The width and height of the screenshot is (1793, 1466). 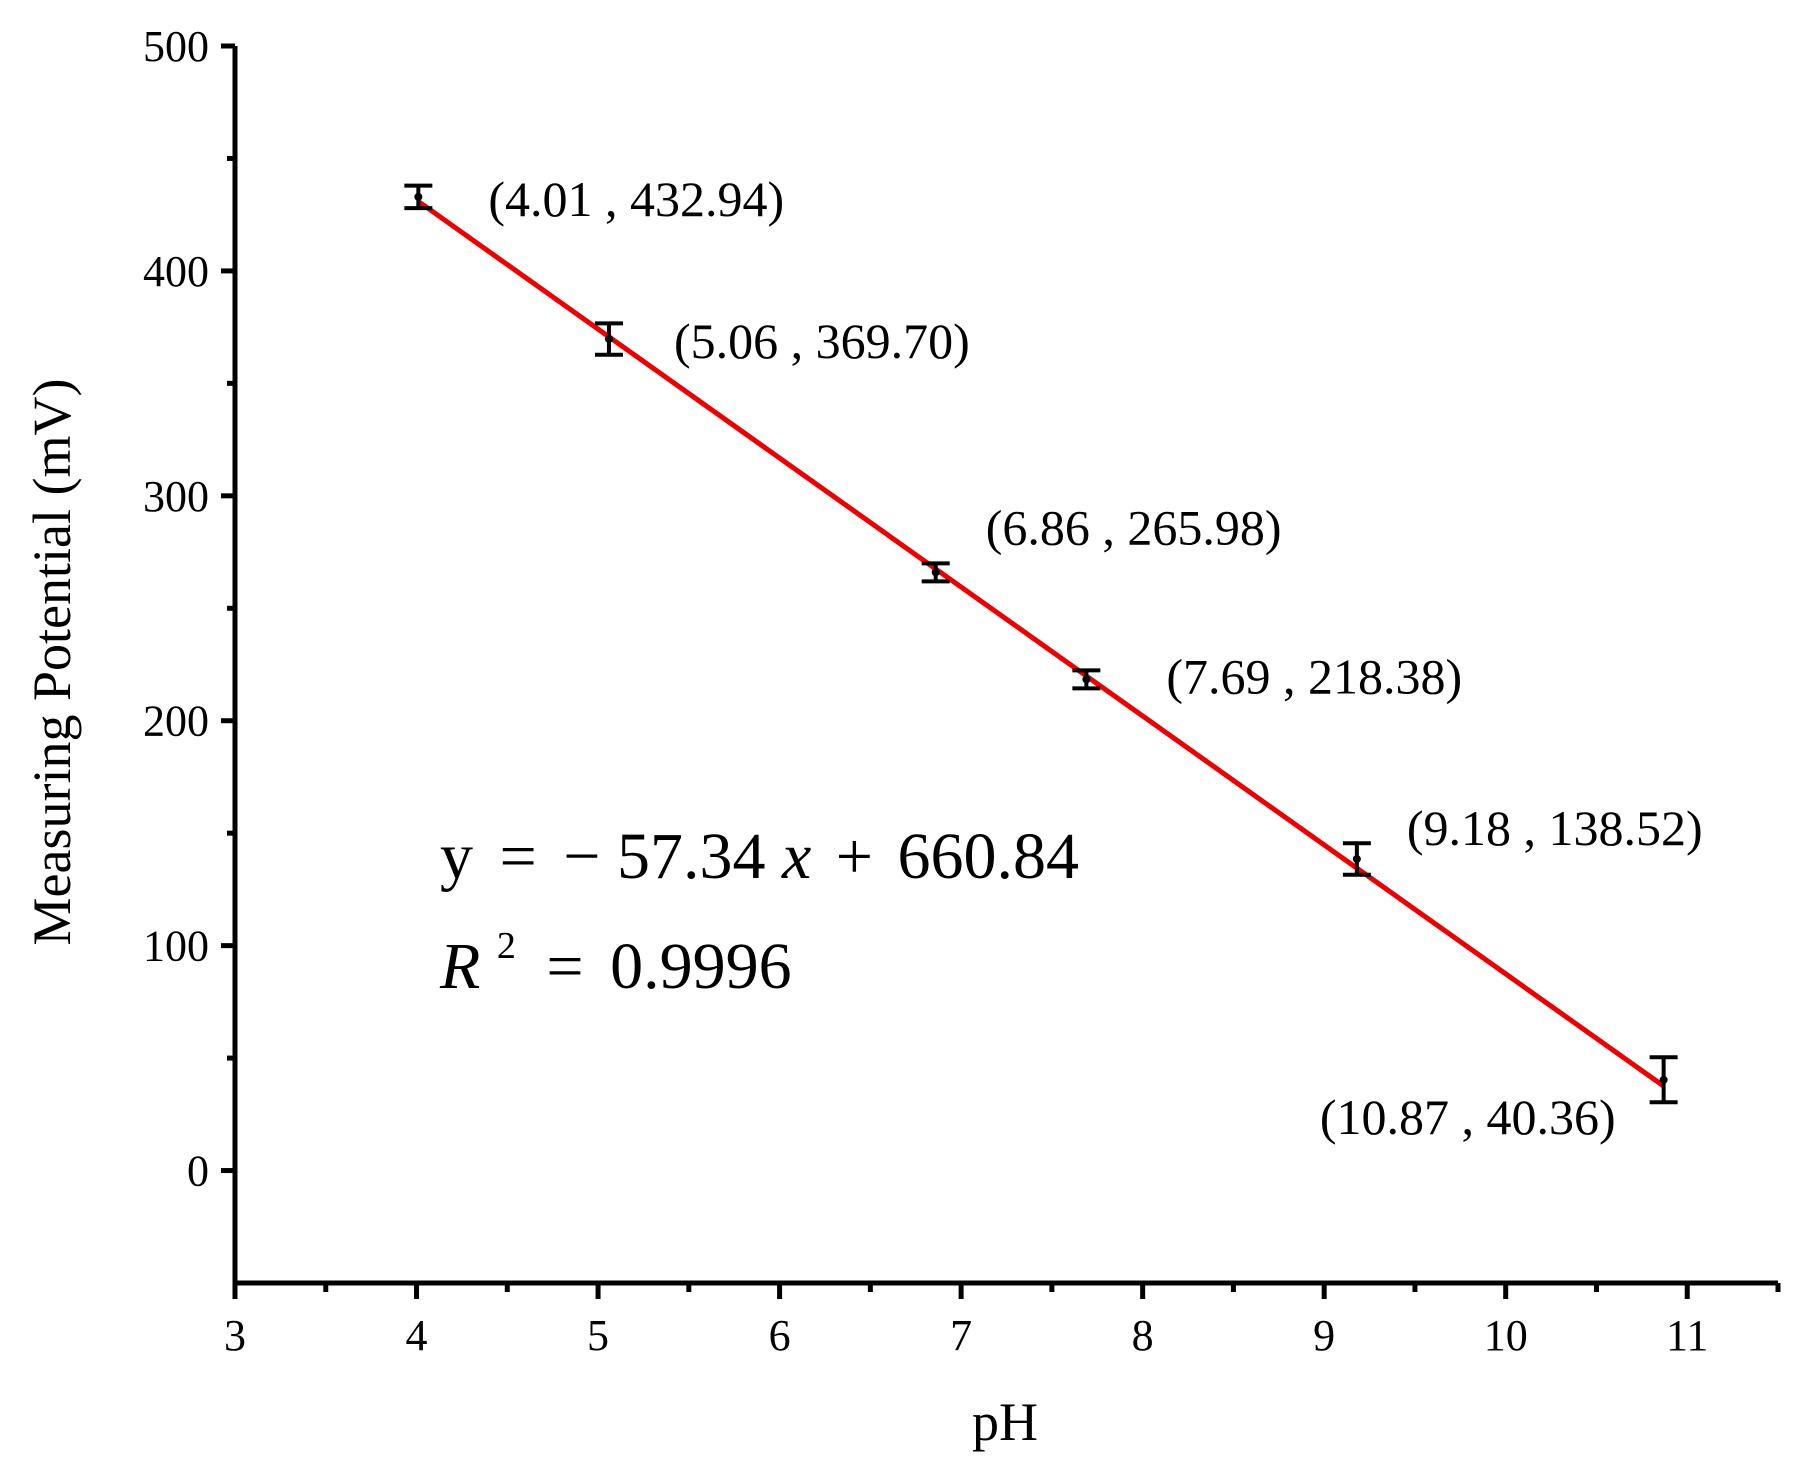 What do you see at coordinates (176, 721) in the screenshot?
I see `y-tick-label: 200` at bounding box center [176, 721].